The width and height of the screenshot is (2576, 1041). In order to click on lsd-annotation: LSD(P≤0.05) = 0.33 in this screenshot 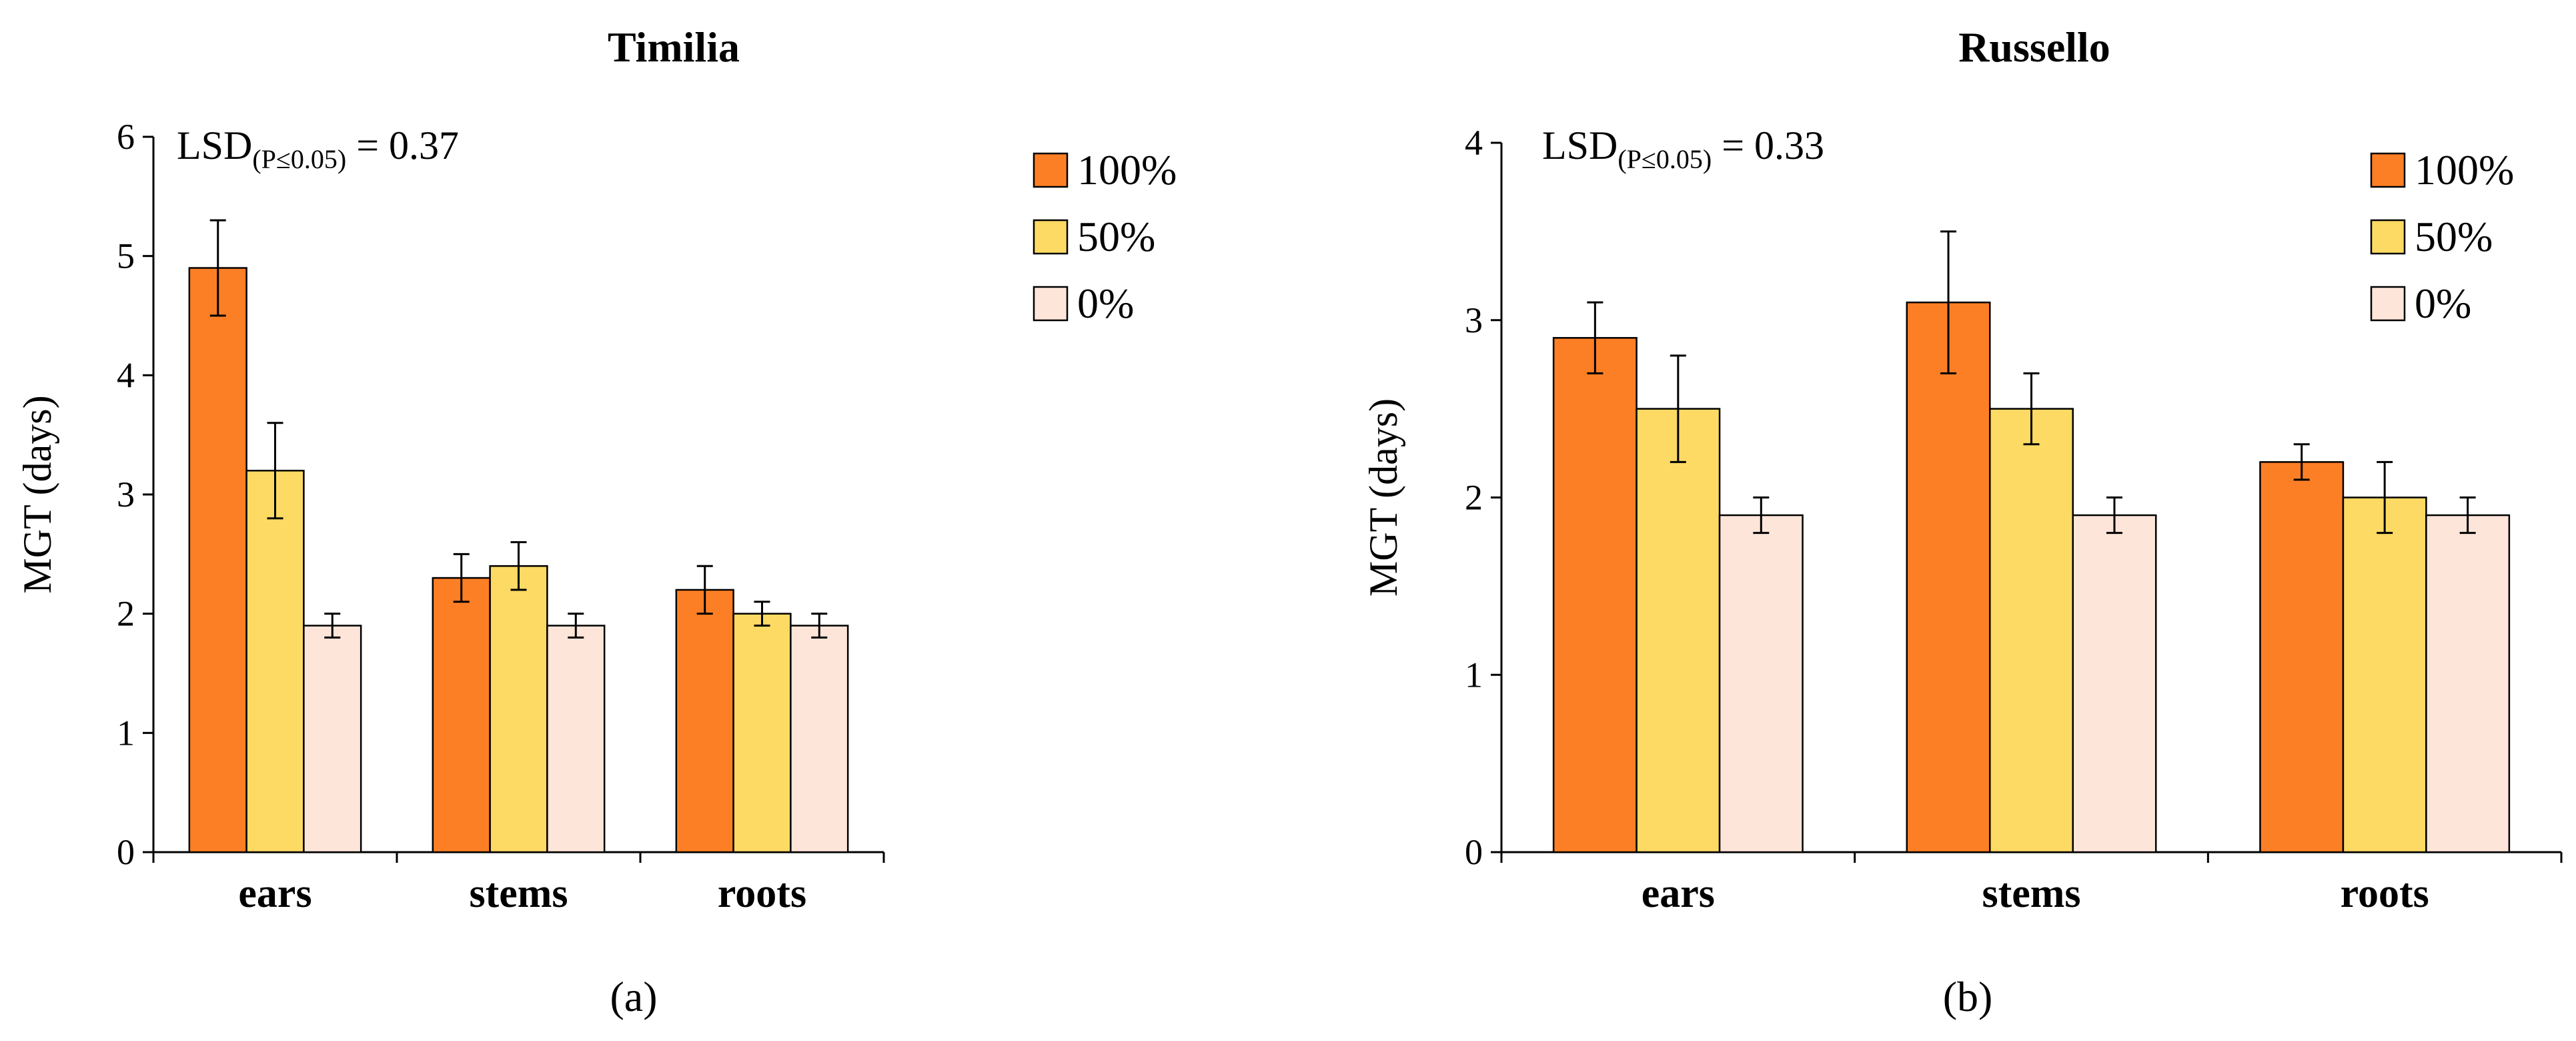, I will do `click(1683, 148)`.